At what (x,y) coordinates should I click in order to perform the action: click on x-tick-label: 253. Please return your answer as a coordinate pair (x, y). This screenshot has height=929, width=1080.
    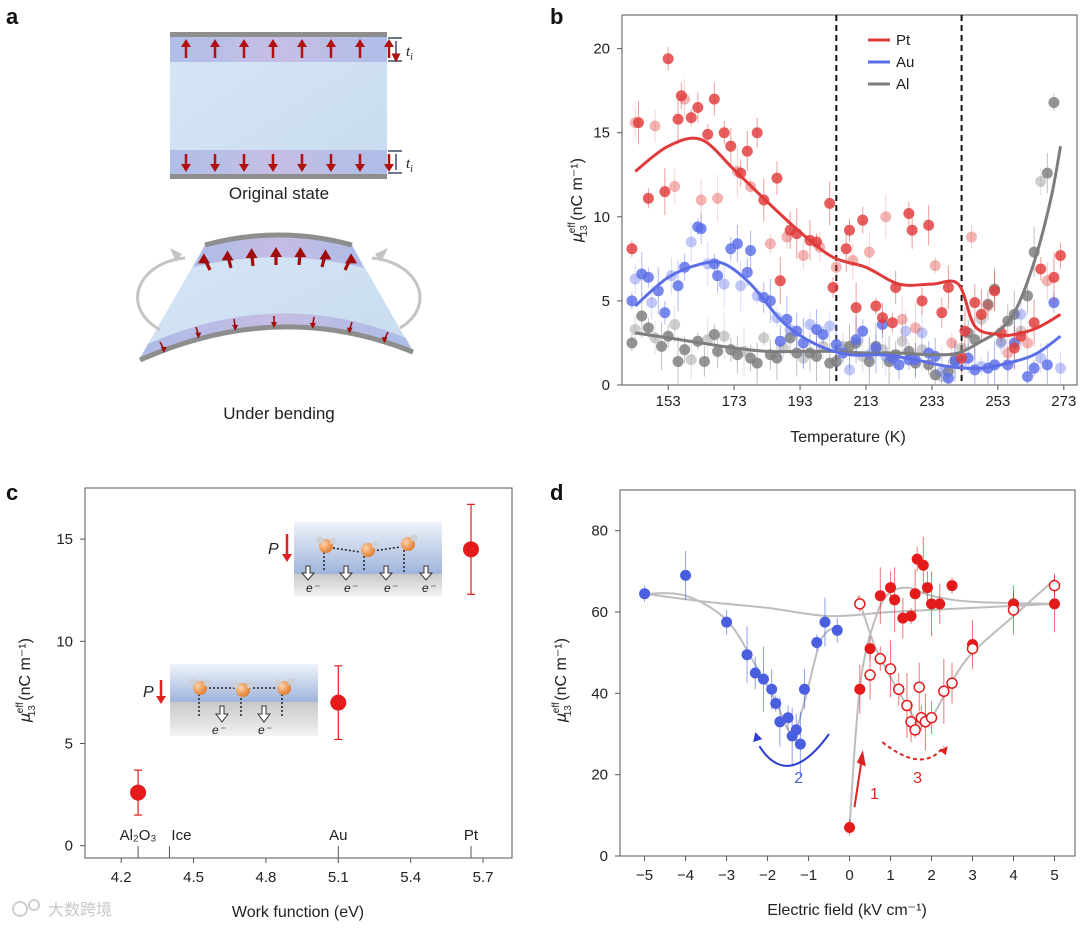
    Looking at the image, I should click on (997, 401).